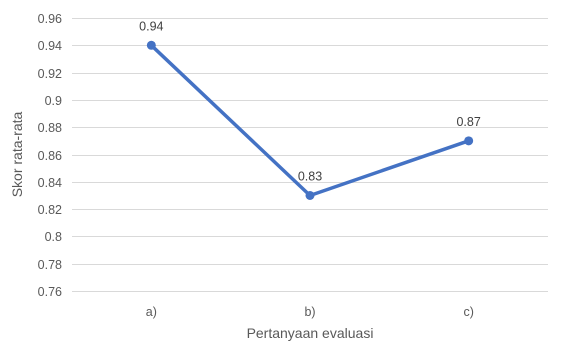 The image size is (563, 342). I want to click on y-tick-label: 0.94, so click(50, 46).